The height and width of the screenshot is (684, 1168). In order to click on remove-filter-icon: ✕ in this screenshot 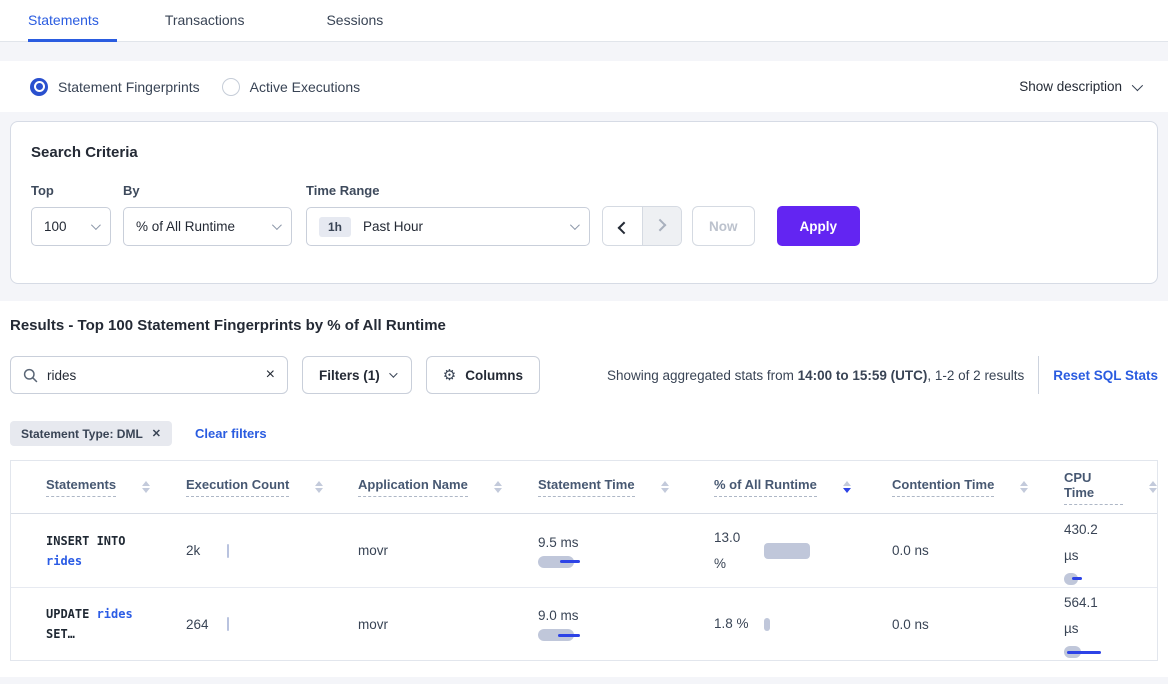, I will do `click(156, 434)`.